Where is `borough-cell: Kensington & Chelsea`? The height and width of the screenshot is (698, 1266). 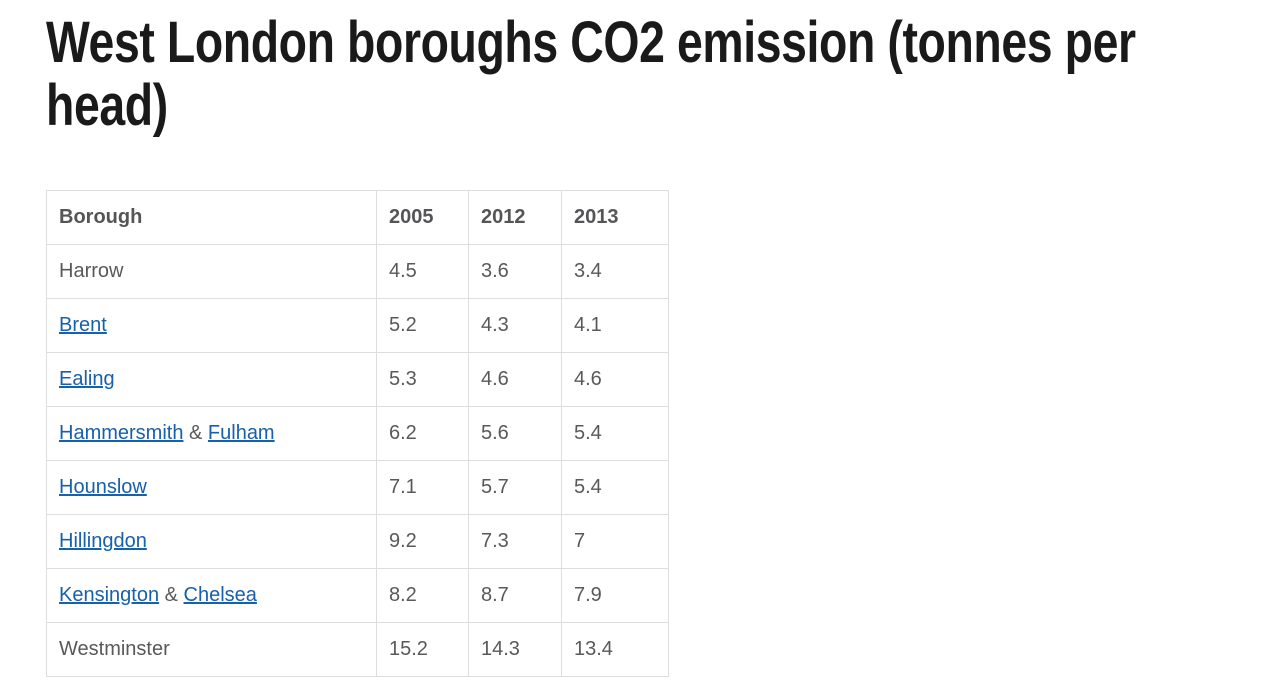 borough-cell: Kensington & Chelsea is located at coordinates (211, 596).